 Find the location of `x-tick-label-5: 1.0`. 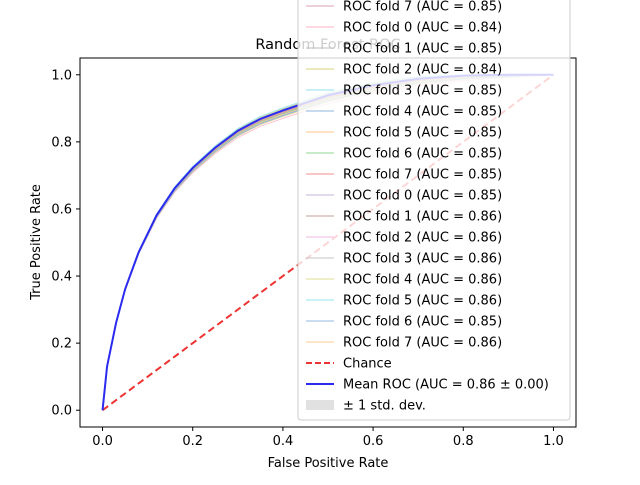

x-tick-label-5: 1.0 is located at coordinates (553, 441).